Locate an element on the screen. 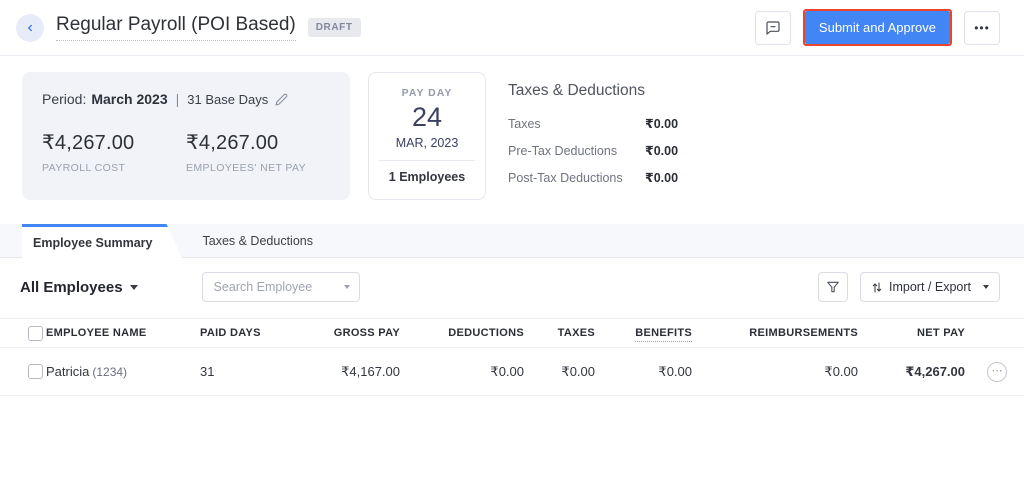 This screenshot has width=1024, height=501. payday-month-year: MAR, 2023 is located at coordinates (427, 143).